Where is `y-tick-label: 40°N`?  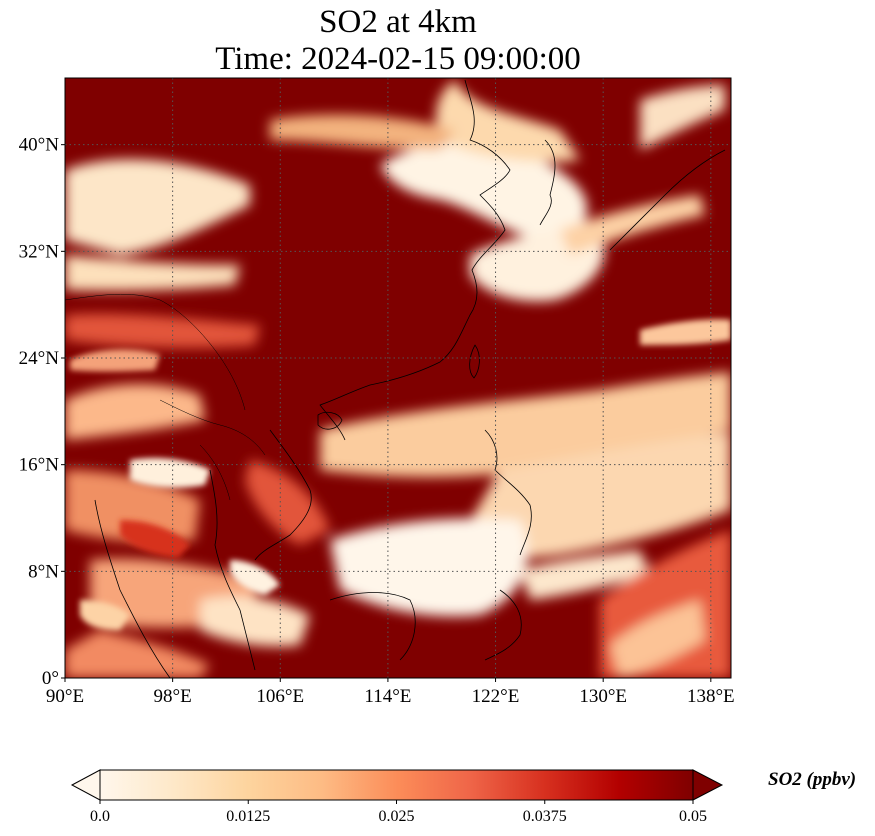 y-tick-label: 40°N is located at coordinates (39, 145).